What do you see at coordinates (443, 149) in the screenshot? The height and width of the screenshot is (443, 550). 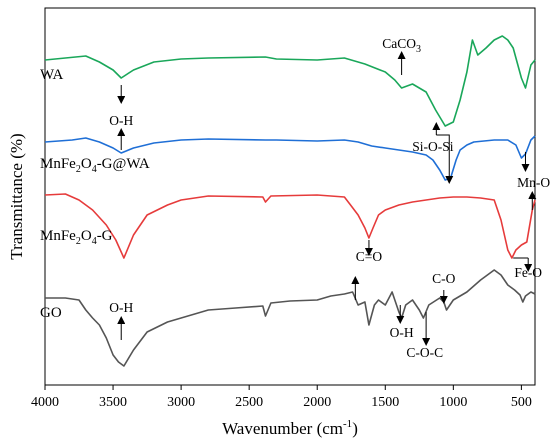 I see `annotation-connector` at bounding box center [443, 149].